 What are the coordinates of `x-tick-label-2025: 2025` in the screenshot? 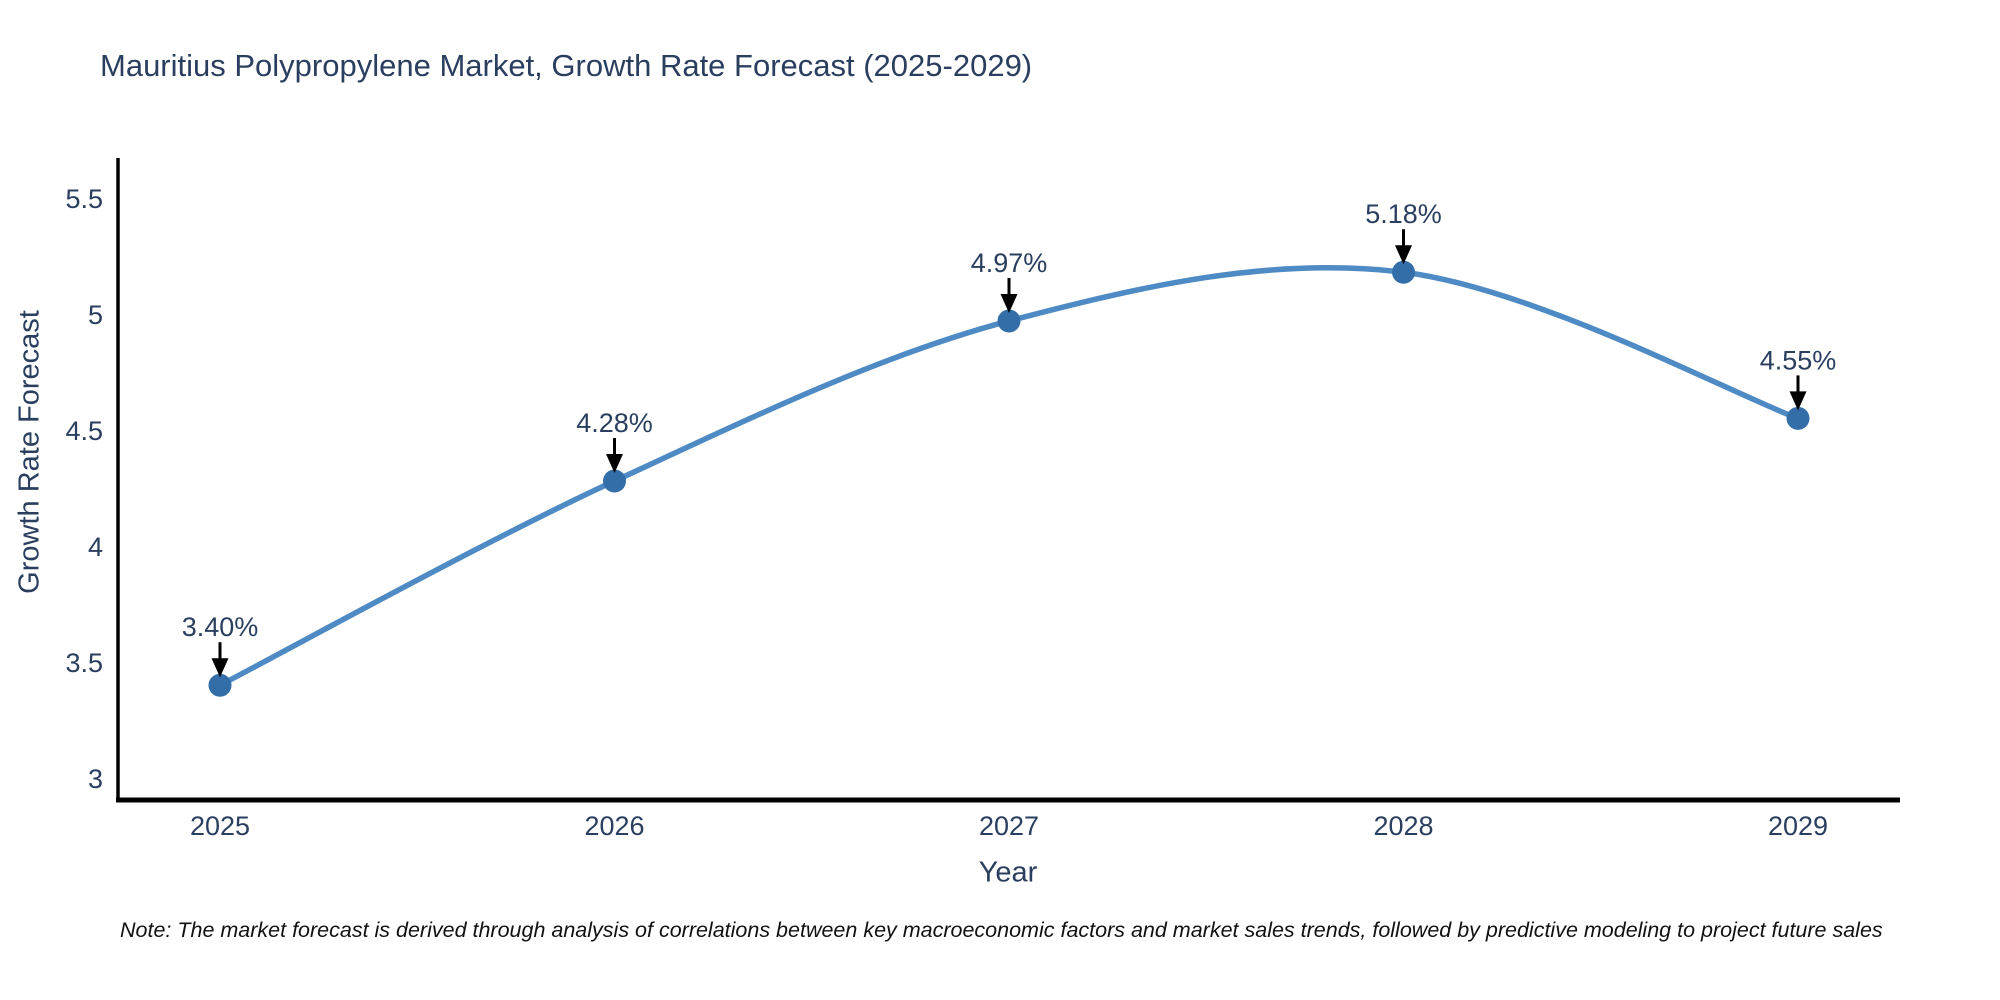 It's located at (220, 826).